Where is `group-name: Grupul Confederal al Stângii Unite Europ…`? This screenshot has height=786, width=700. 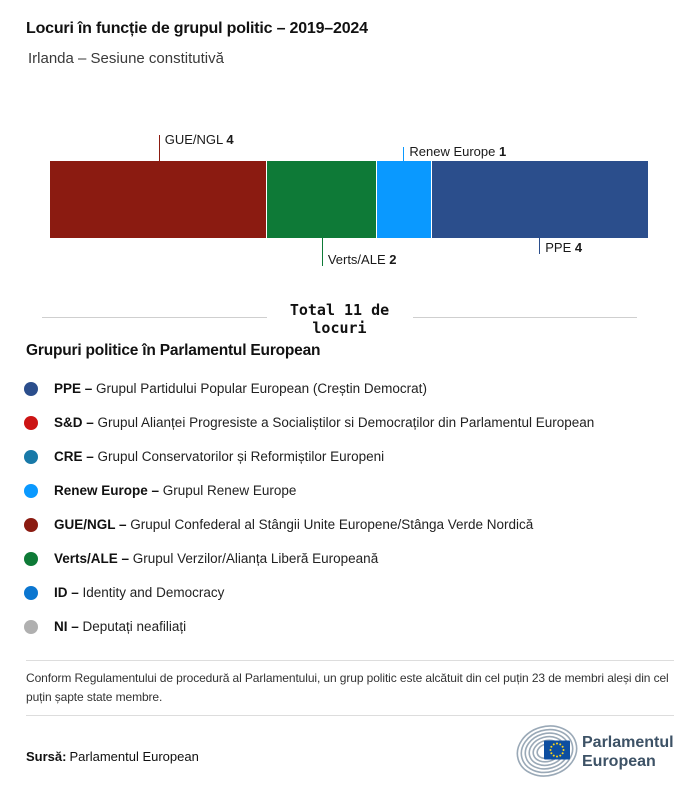
group-name: Grupul Confederal al Stângii Unite Europ… is located at coordinates (330, 525).